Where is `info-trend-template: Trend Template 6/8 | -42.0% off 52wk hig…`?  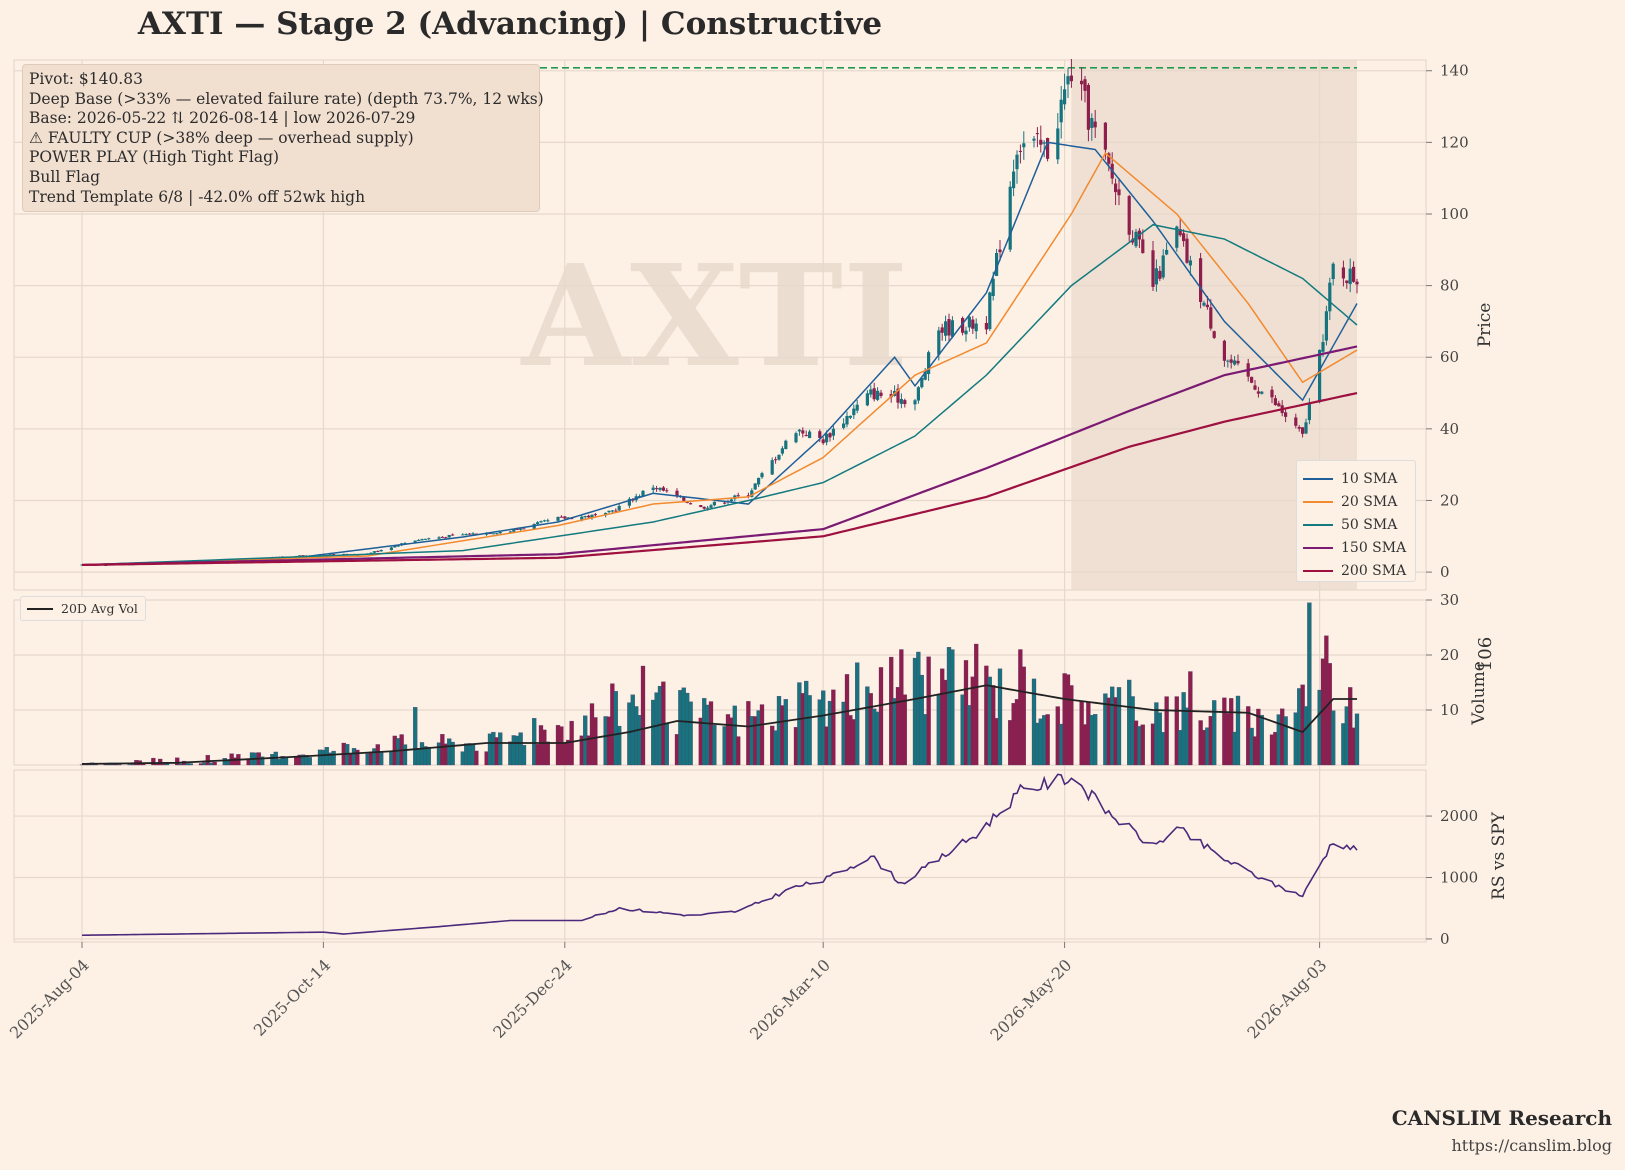 info-trend-template: Trend Template 6/8 | -42.0% off 52wk hig… is located at coordinates (197, 196).